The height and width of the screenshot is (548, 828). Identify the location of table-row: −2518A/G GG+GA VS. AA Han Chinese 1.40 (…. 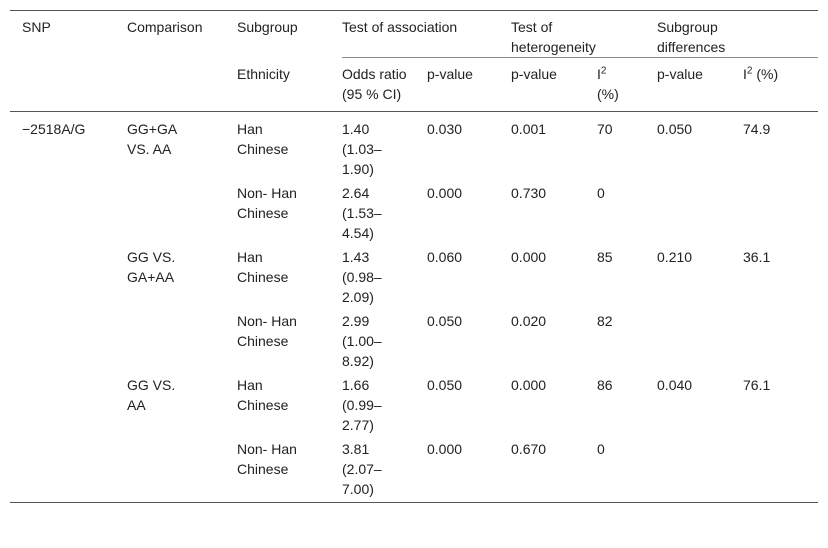
(414, 146).